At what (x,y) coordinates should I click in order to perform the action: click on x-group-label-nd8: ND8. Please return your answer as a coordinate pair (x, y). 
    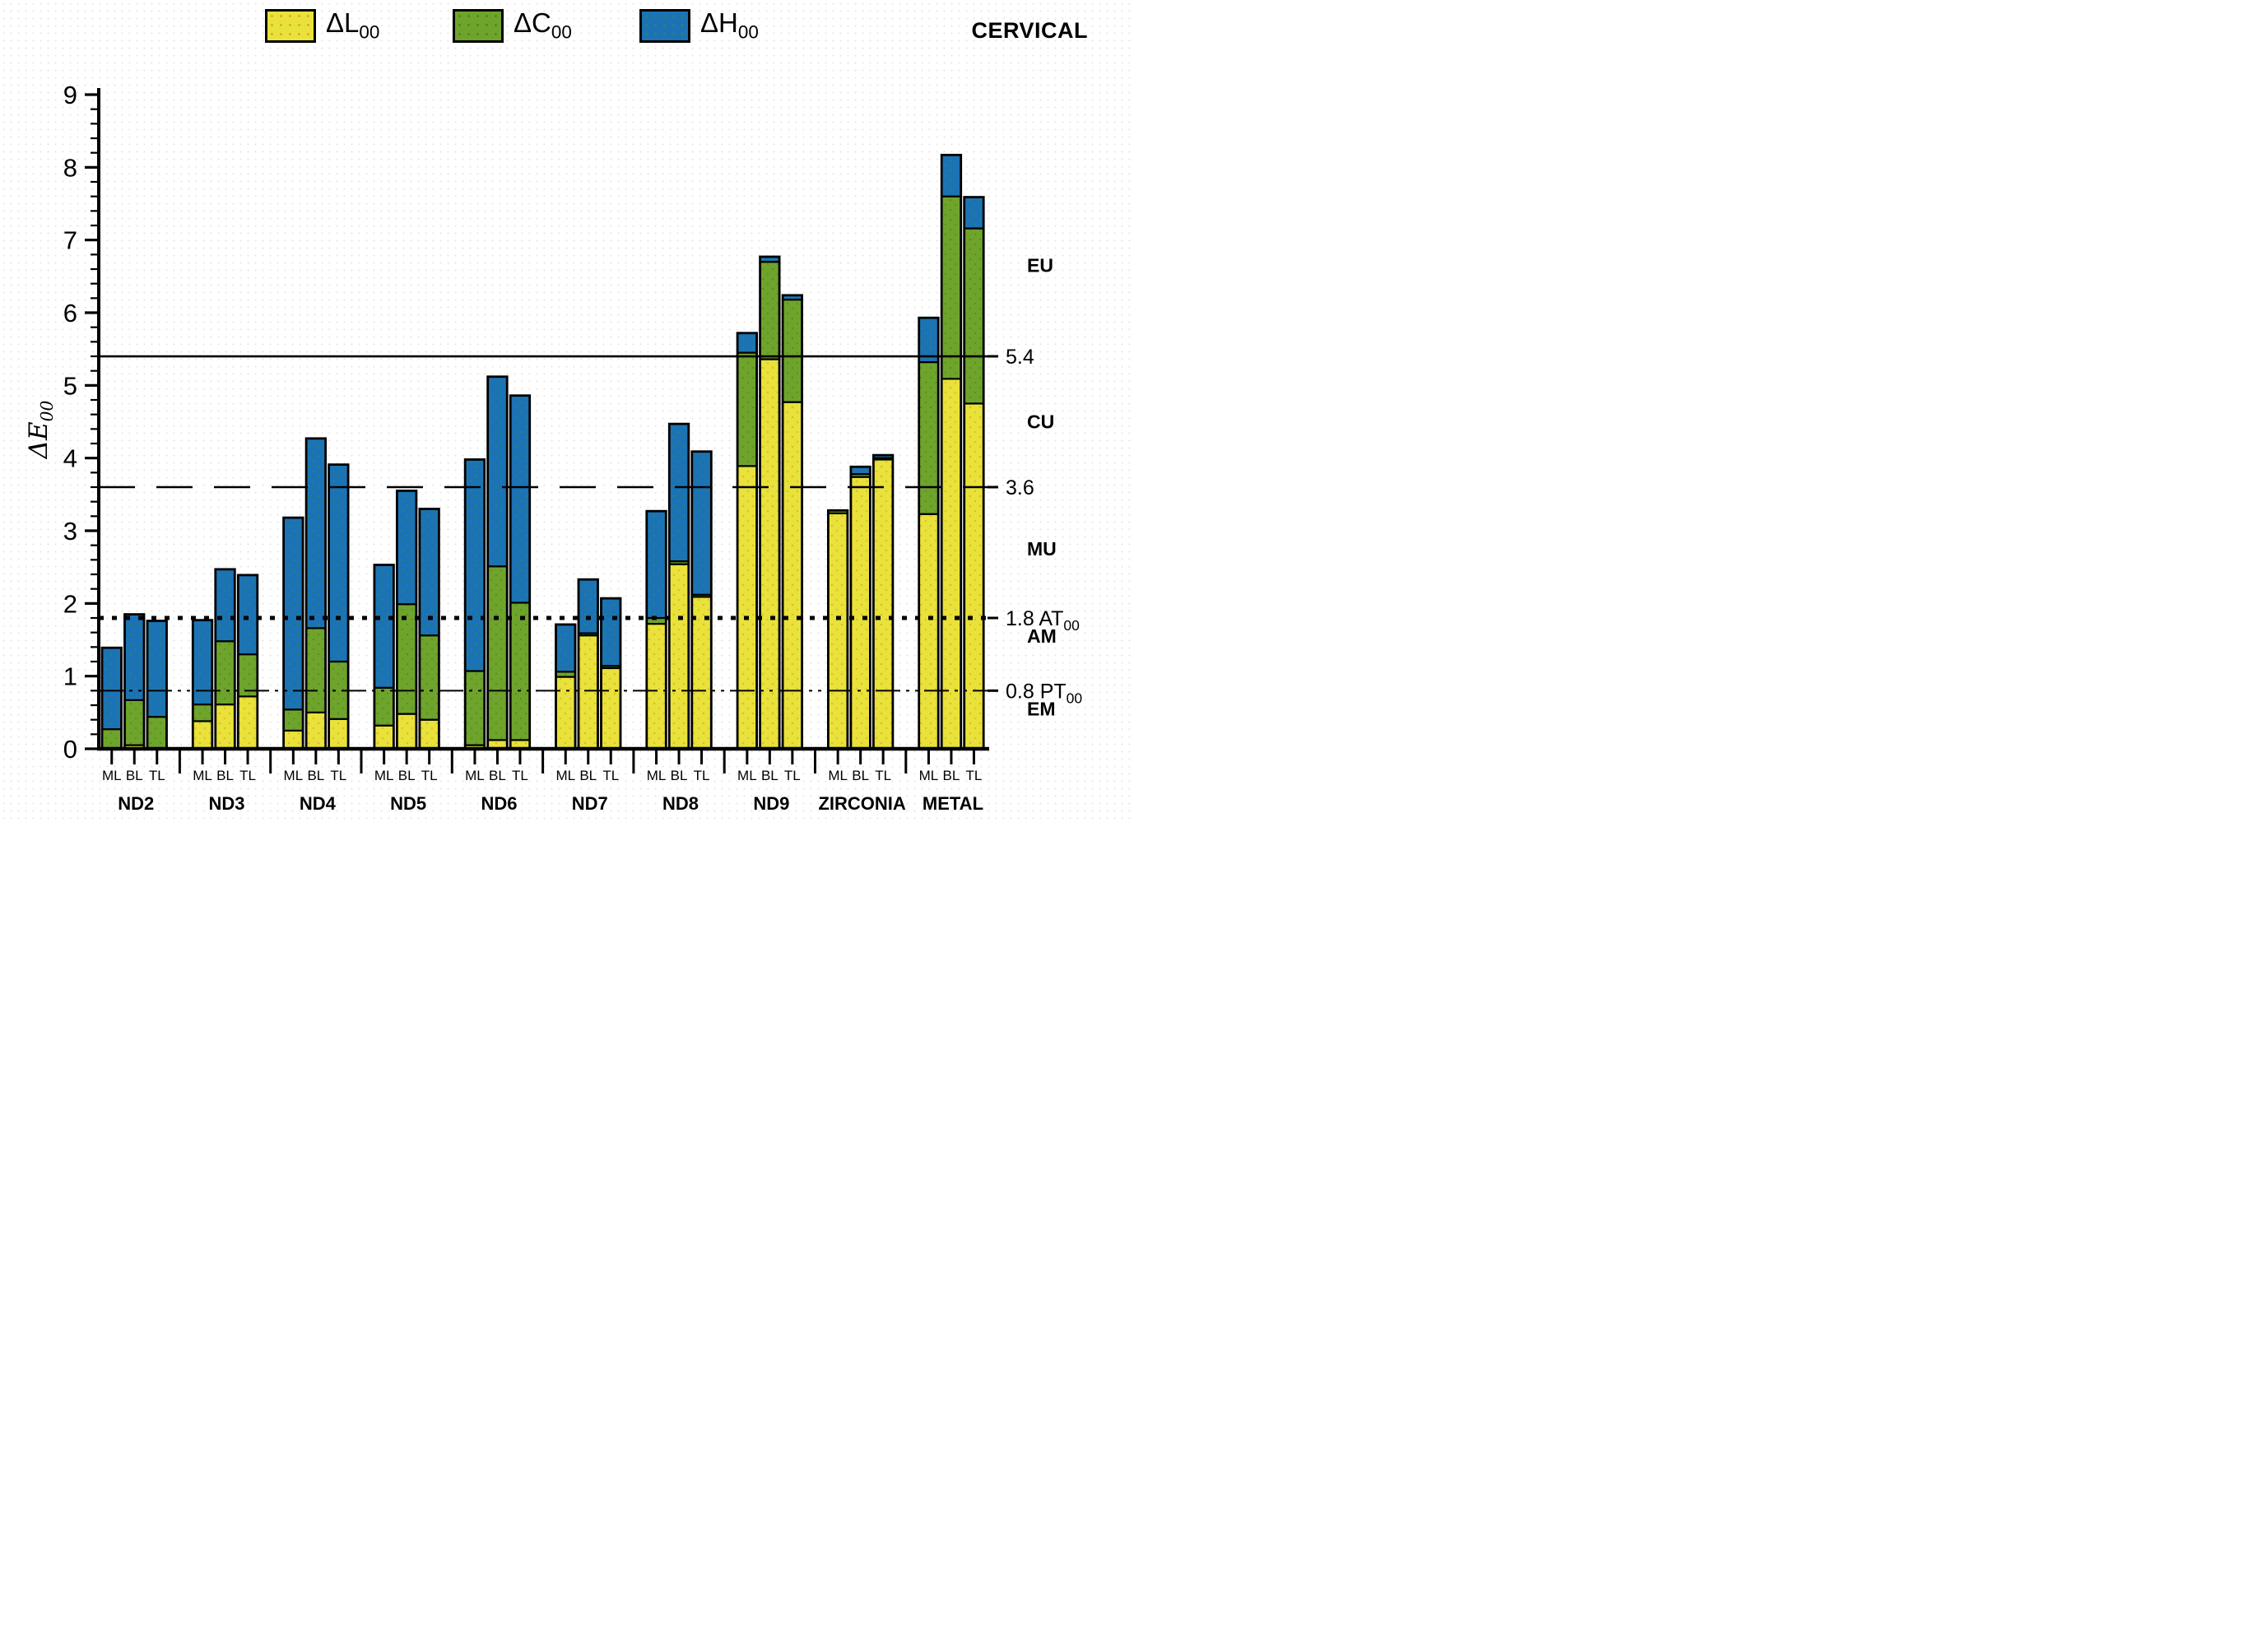
    Looking at the image, I should click on (680, 803).